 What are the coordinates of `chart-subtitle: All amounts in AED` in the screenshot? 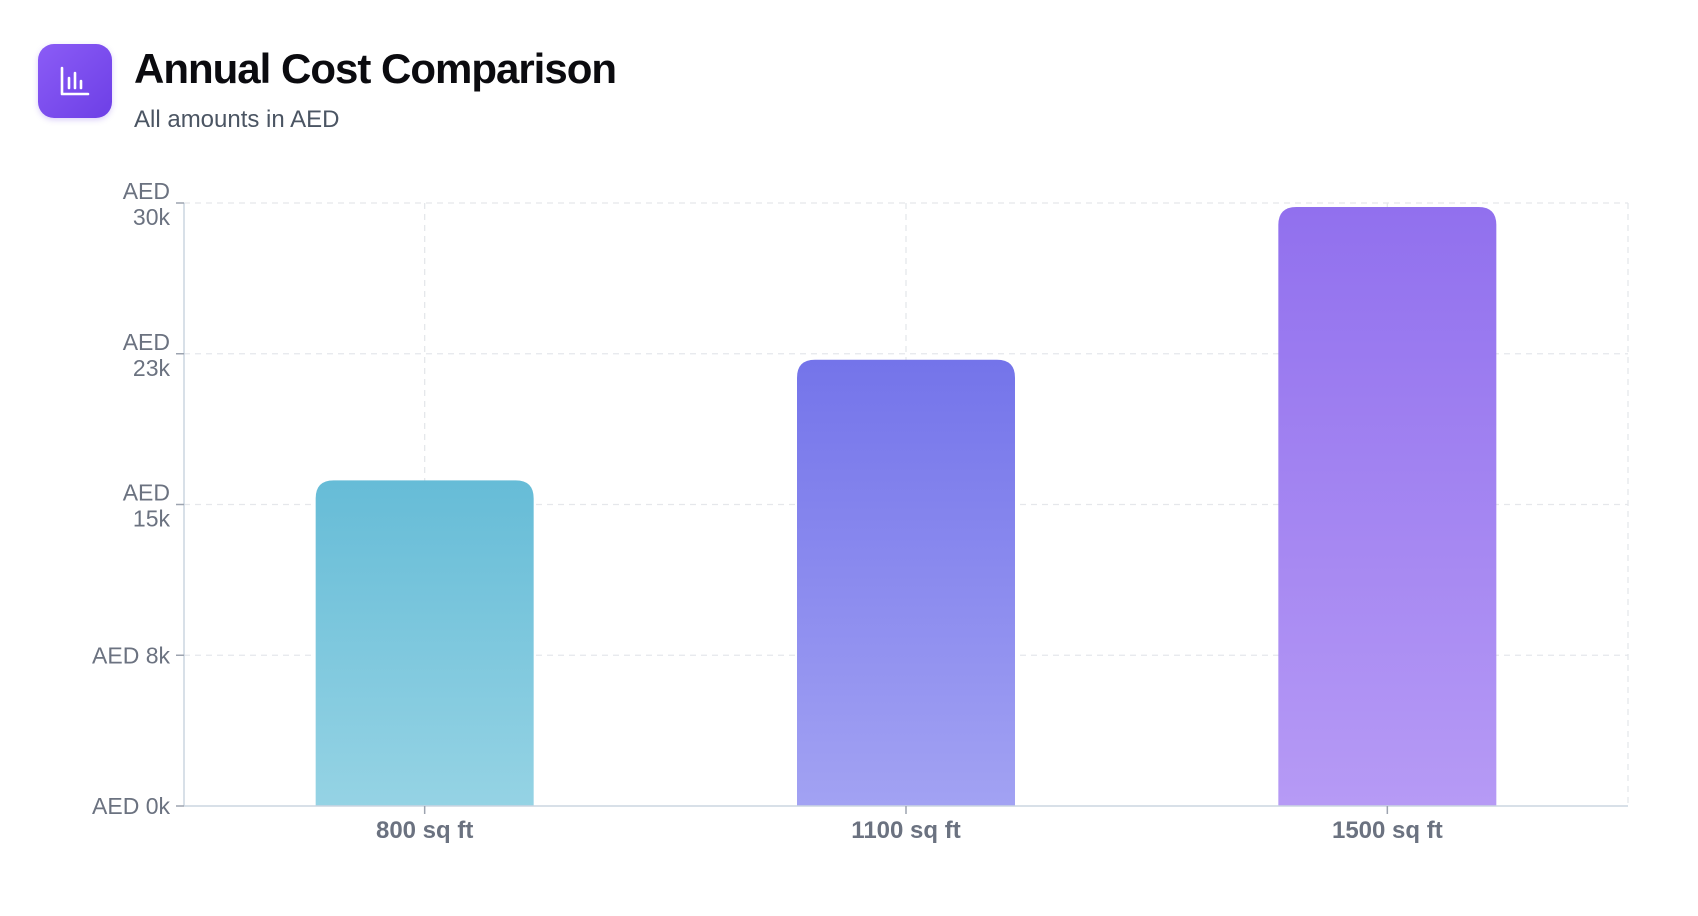 It's located at (237, 119).